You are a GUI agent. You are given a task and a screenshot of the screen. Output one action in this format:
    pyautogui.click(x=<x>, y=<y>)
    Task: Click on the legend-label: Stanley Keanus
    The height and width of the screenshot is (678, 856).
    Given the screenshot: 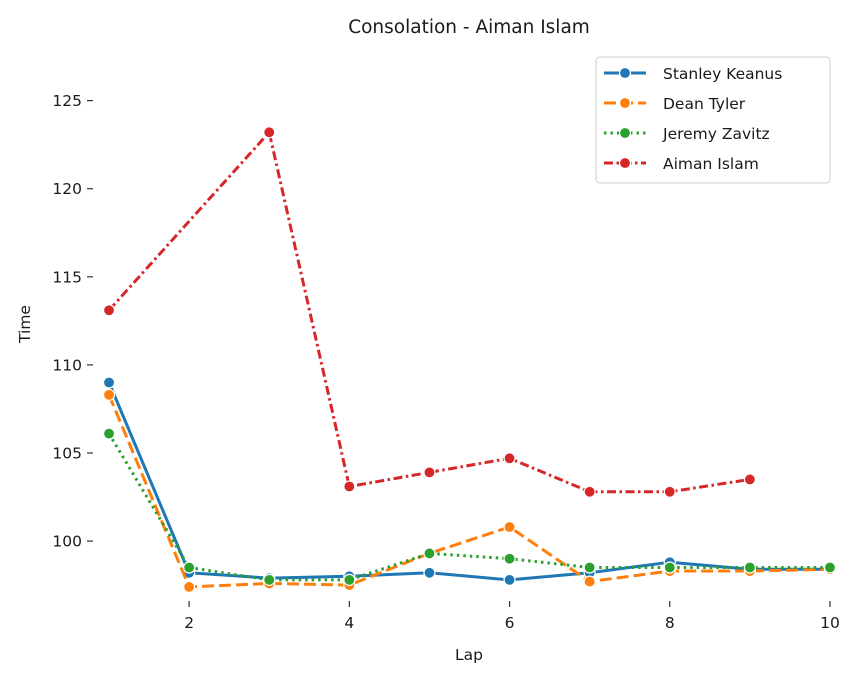 What is the action you would take?
    pyautogui.click(x=722, y=74)
    